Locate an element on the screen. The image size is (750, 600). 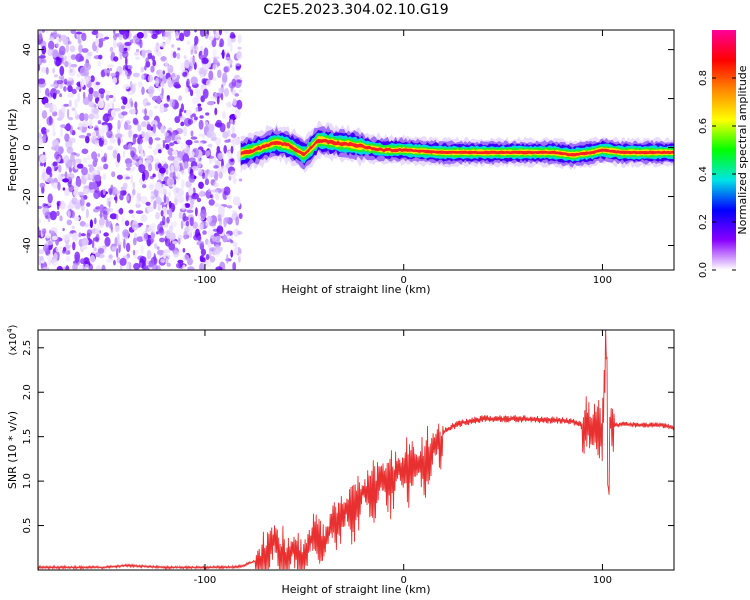
colorbar-tick-label: 0.8 is located at coordinates (703, 78).